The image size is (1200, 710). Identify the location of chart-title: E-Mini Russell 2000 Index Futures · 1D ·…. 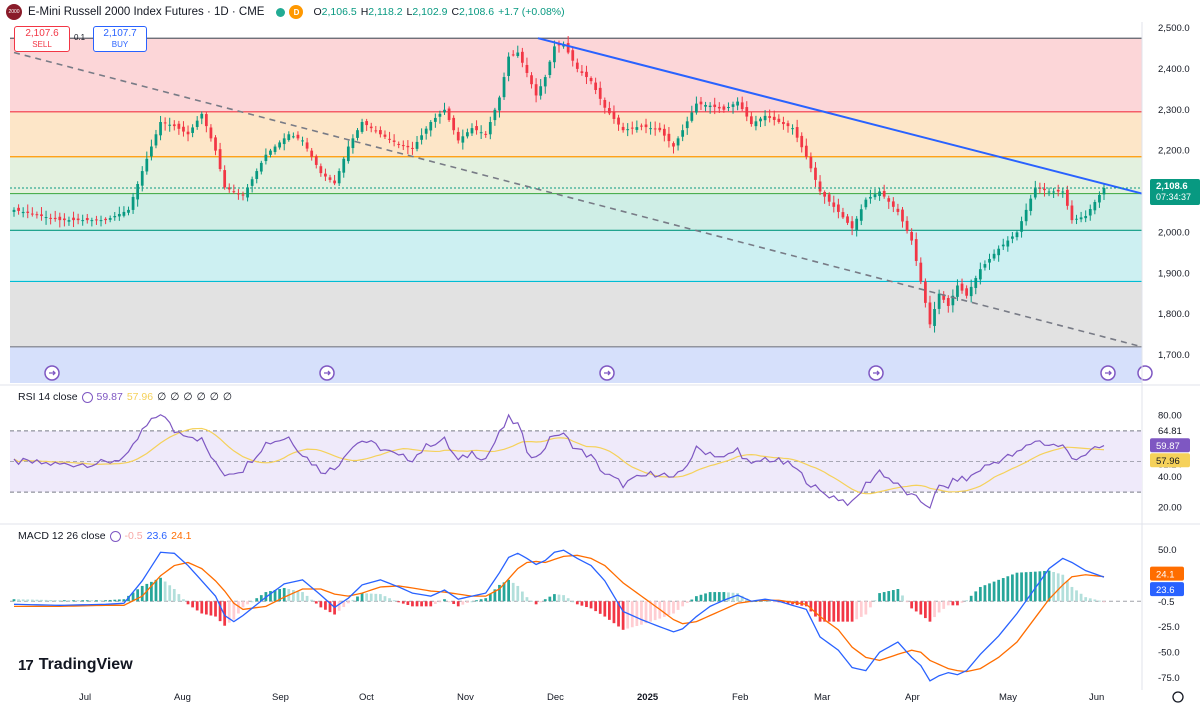
(146, 12).